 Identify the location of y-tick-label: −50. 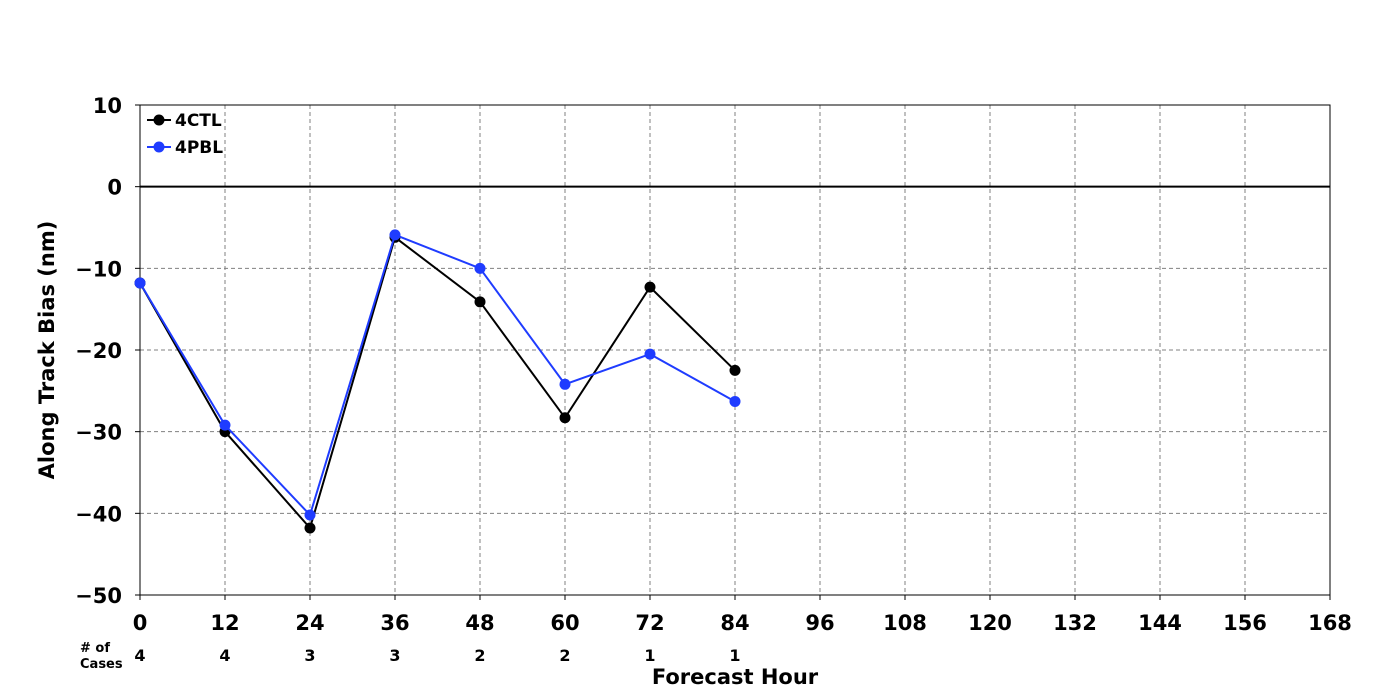
(98, 596).